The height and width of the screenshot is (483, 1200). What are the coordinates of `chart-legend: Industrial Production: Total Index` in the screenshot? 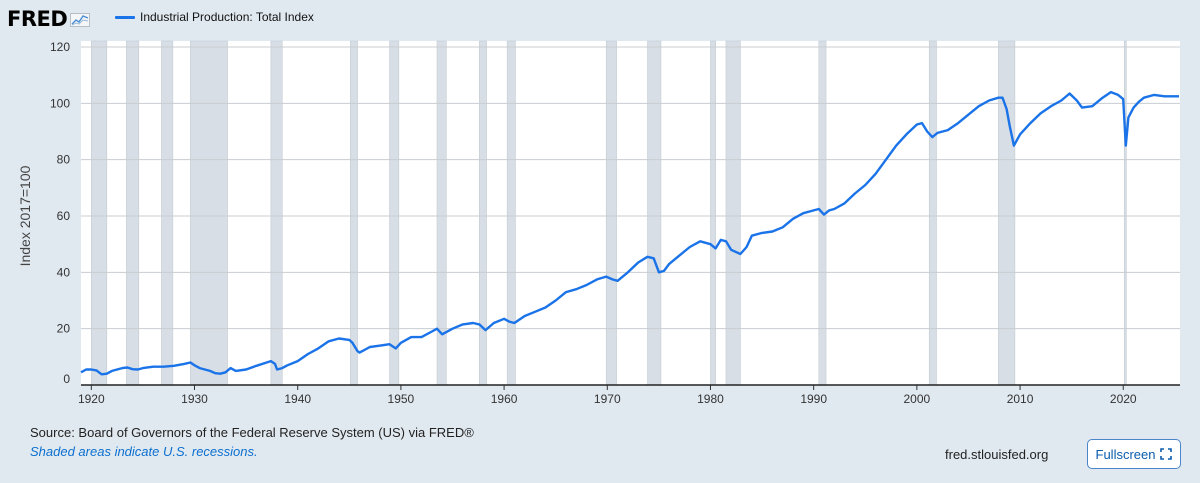 It's located at (214, 17).